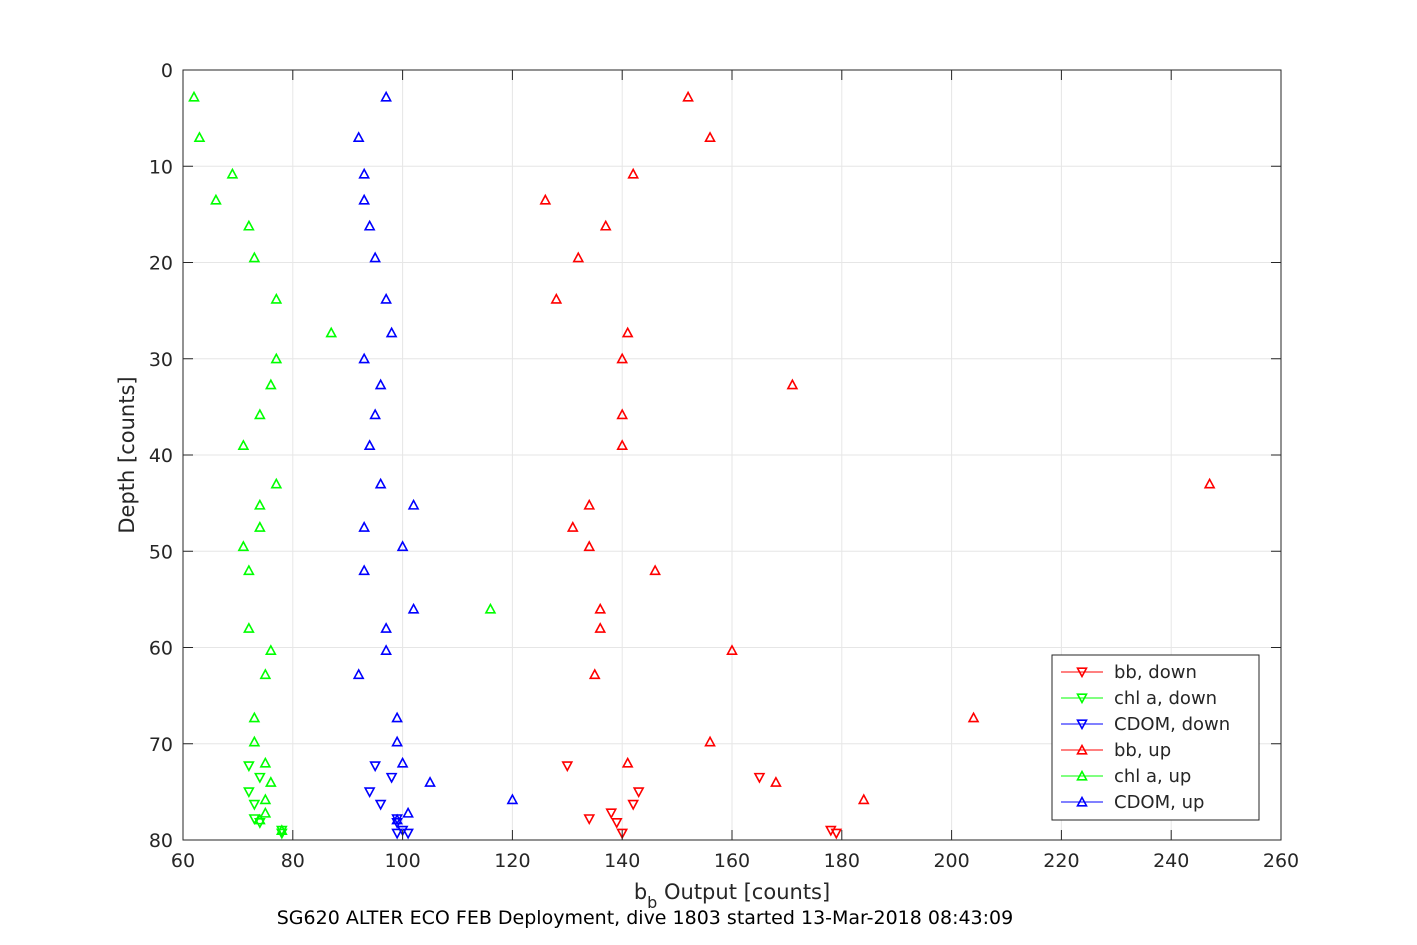 This screenshot has width=1417, height=945. I want to click on x-tick-label-2: 100, so click(402, 861).